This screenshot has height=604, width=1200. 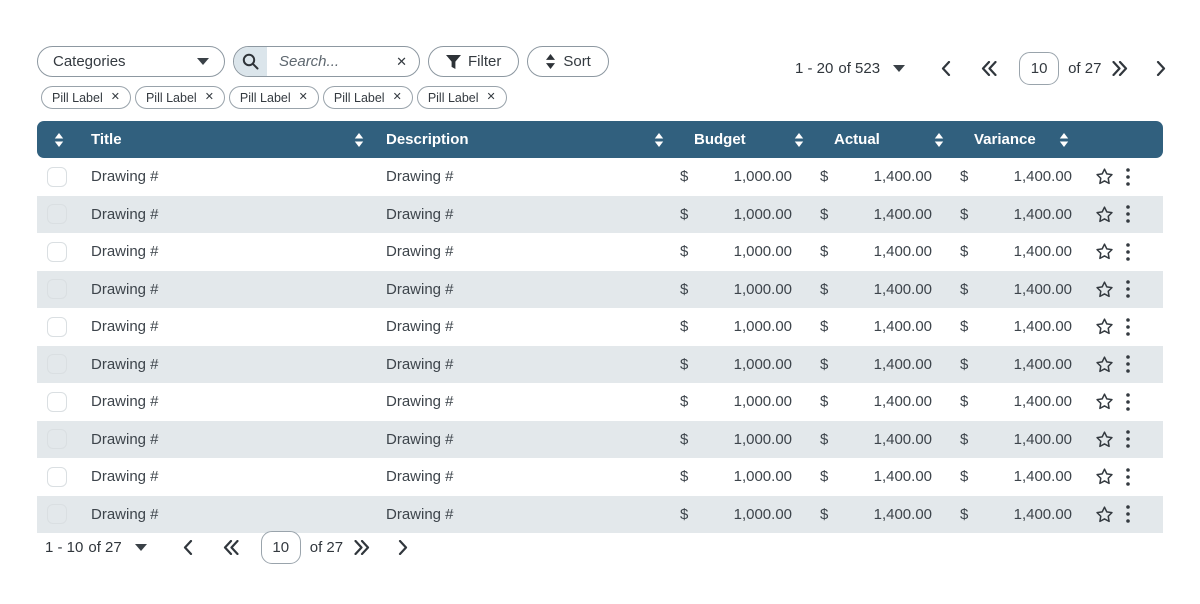 I want to click on column-label: Actual, so click(x=857, y=139).